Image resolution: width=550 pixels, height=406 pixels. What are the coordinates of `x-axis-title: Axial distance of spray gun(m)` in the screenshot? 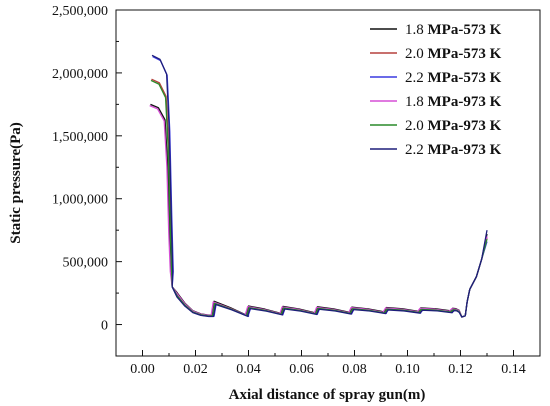 It's located at (327, 395).